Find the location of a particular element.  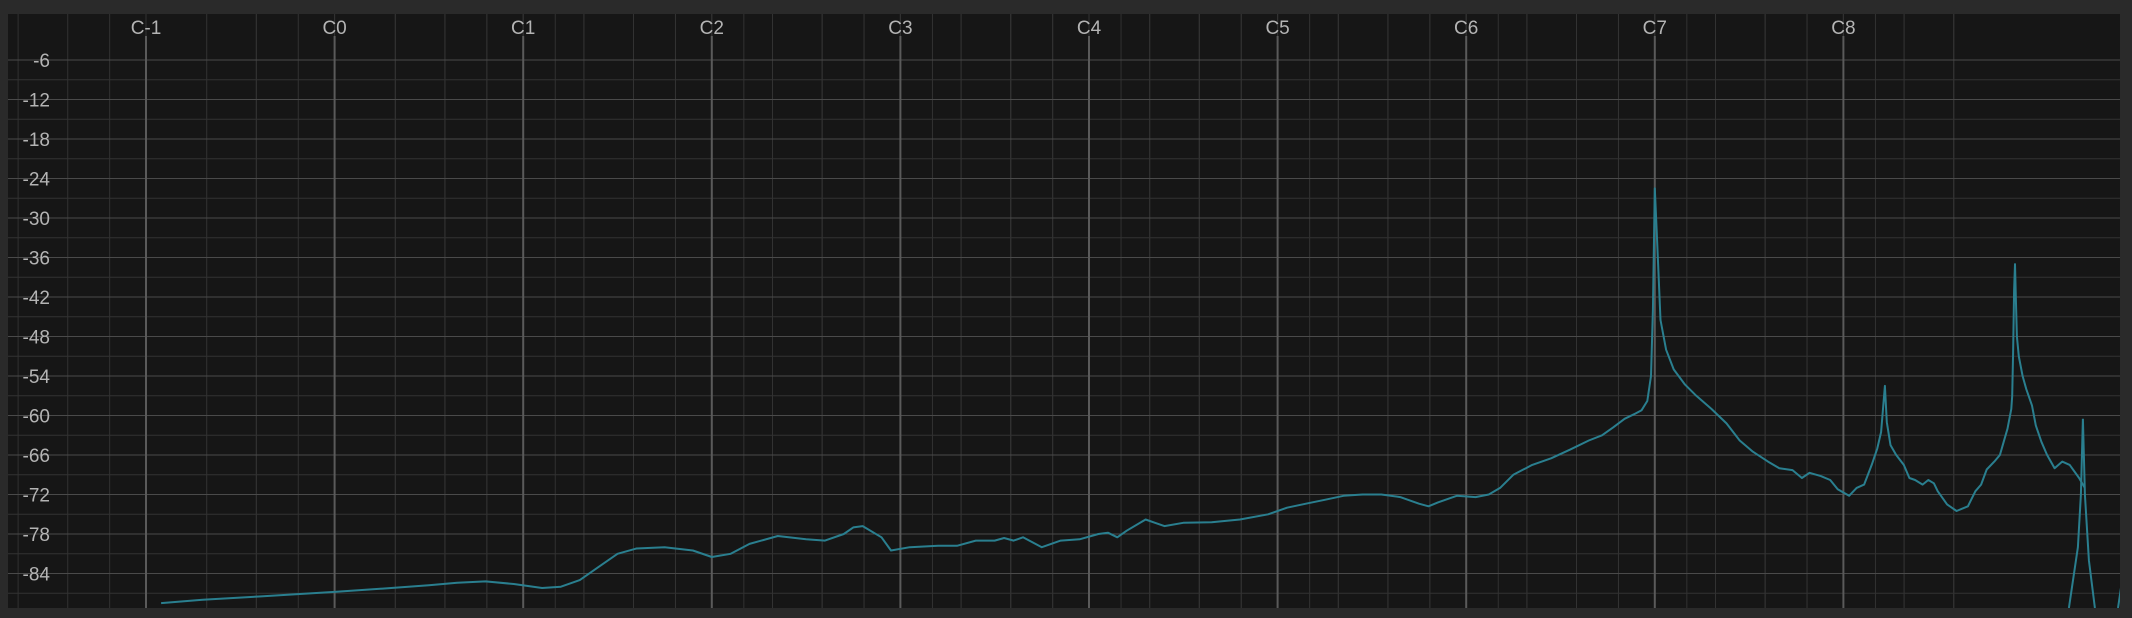

y-tick-label: -54 is located at coordinates (37, 377).